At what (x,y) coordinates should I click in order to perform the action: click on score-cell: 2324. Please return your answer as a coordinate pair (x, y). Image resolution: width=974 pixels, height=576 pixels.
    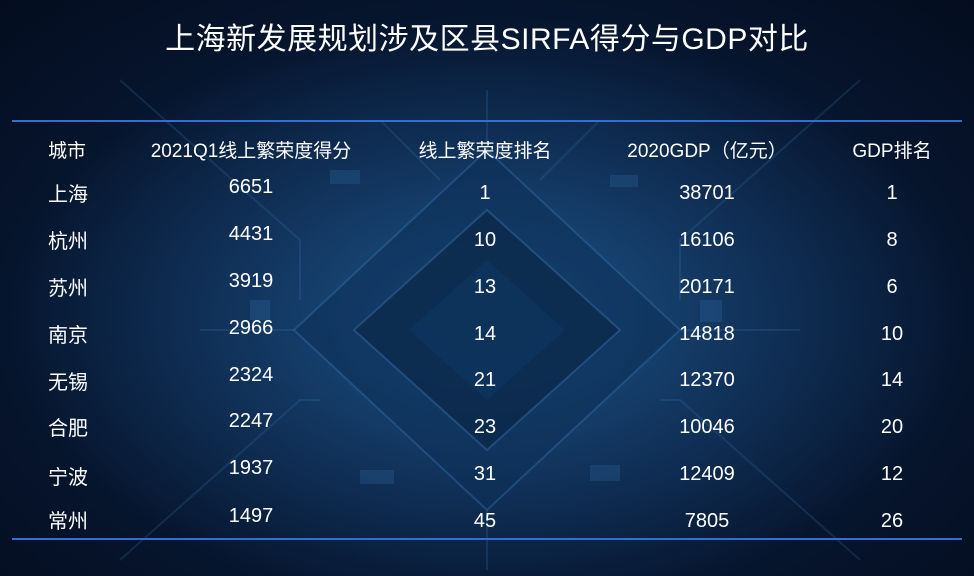
    Looking at the image, I should click on (251, 375).